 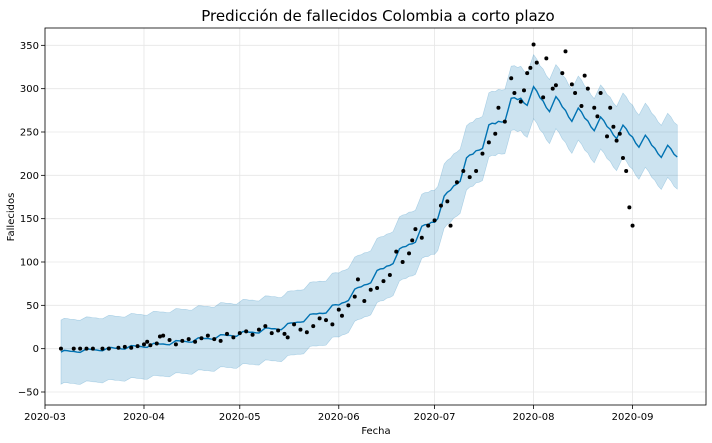 I want to click on y-axis: −50 0 50 100 150 200 250 300 350, so click(x=31, y=220).